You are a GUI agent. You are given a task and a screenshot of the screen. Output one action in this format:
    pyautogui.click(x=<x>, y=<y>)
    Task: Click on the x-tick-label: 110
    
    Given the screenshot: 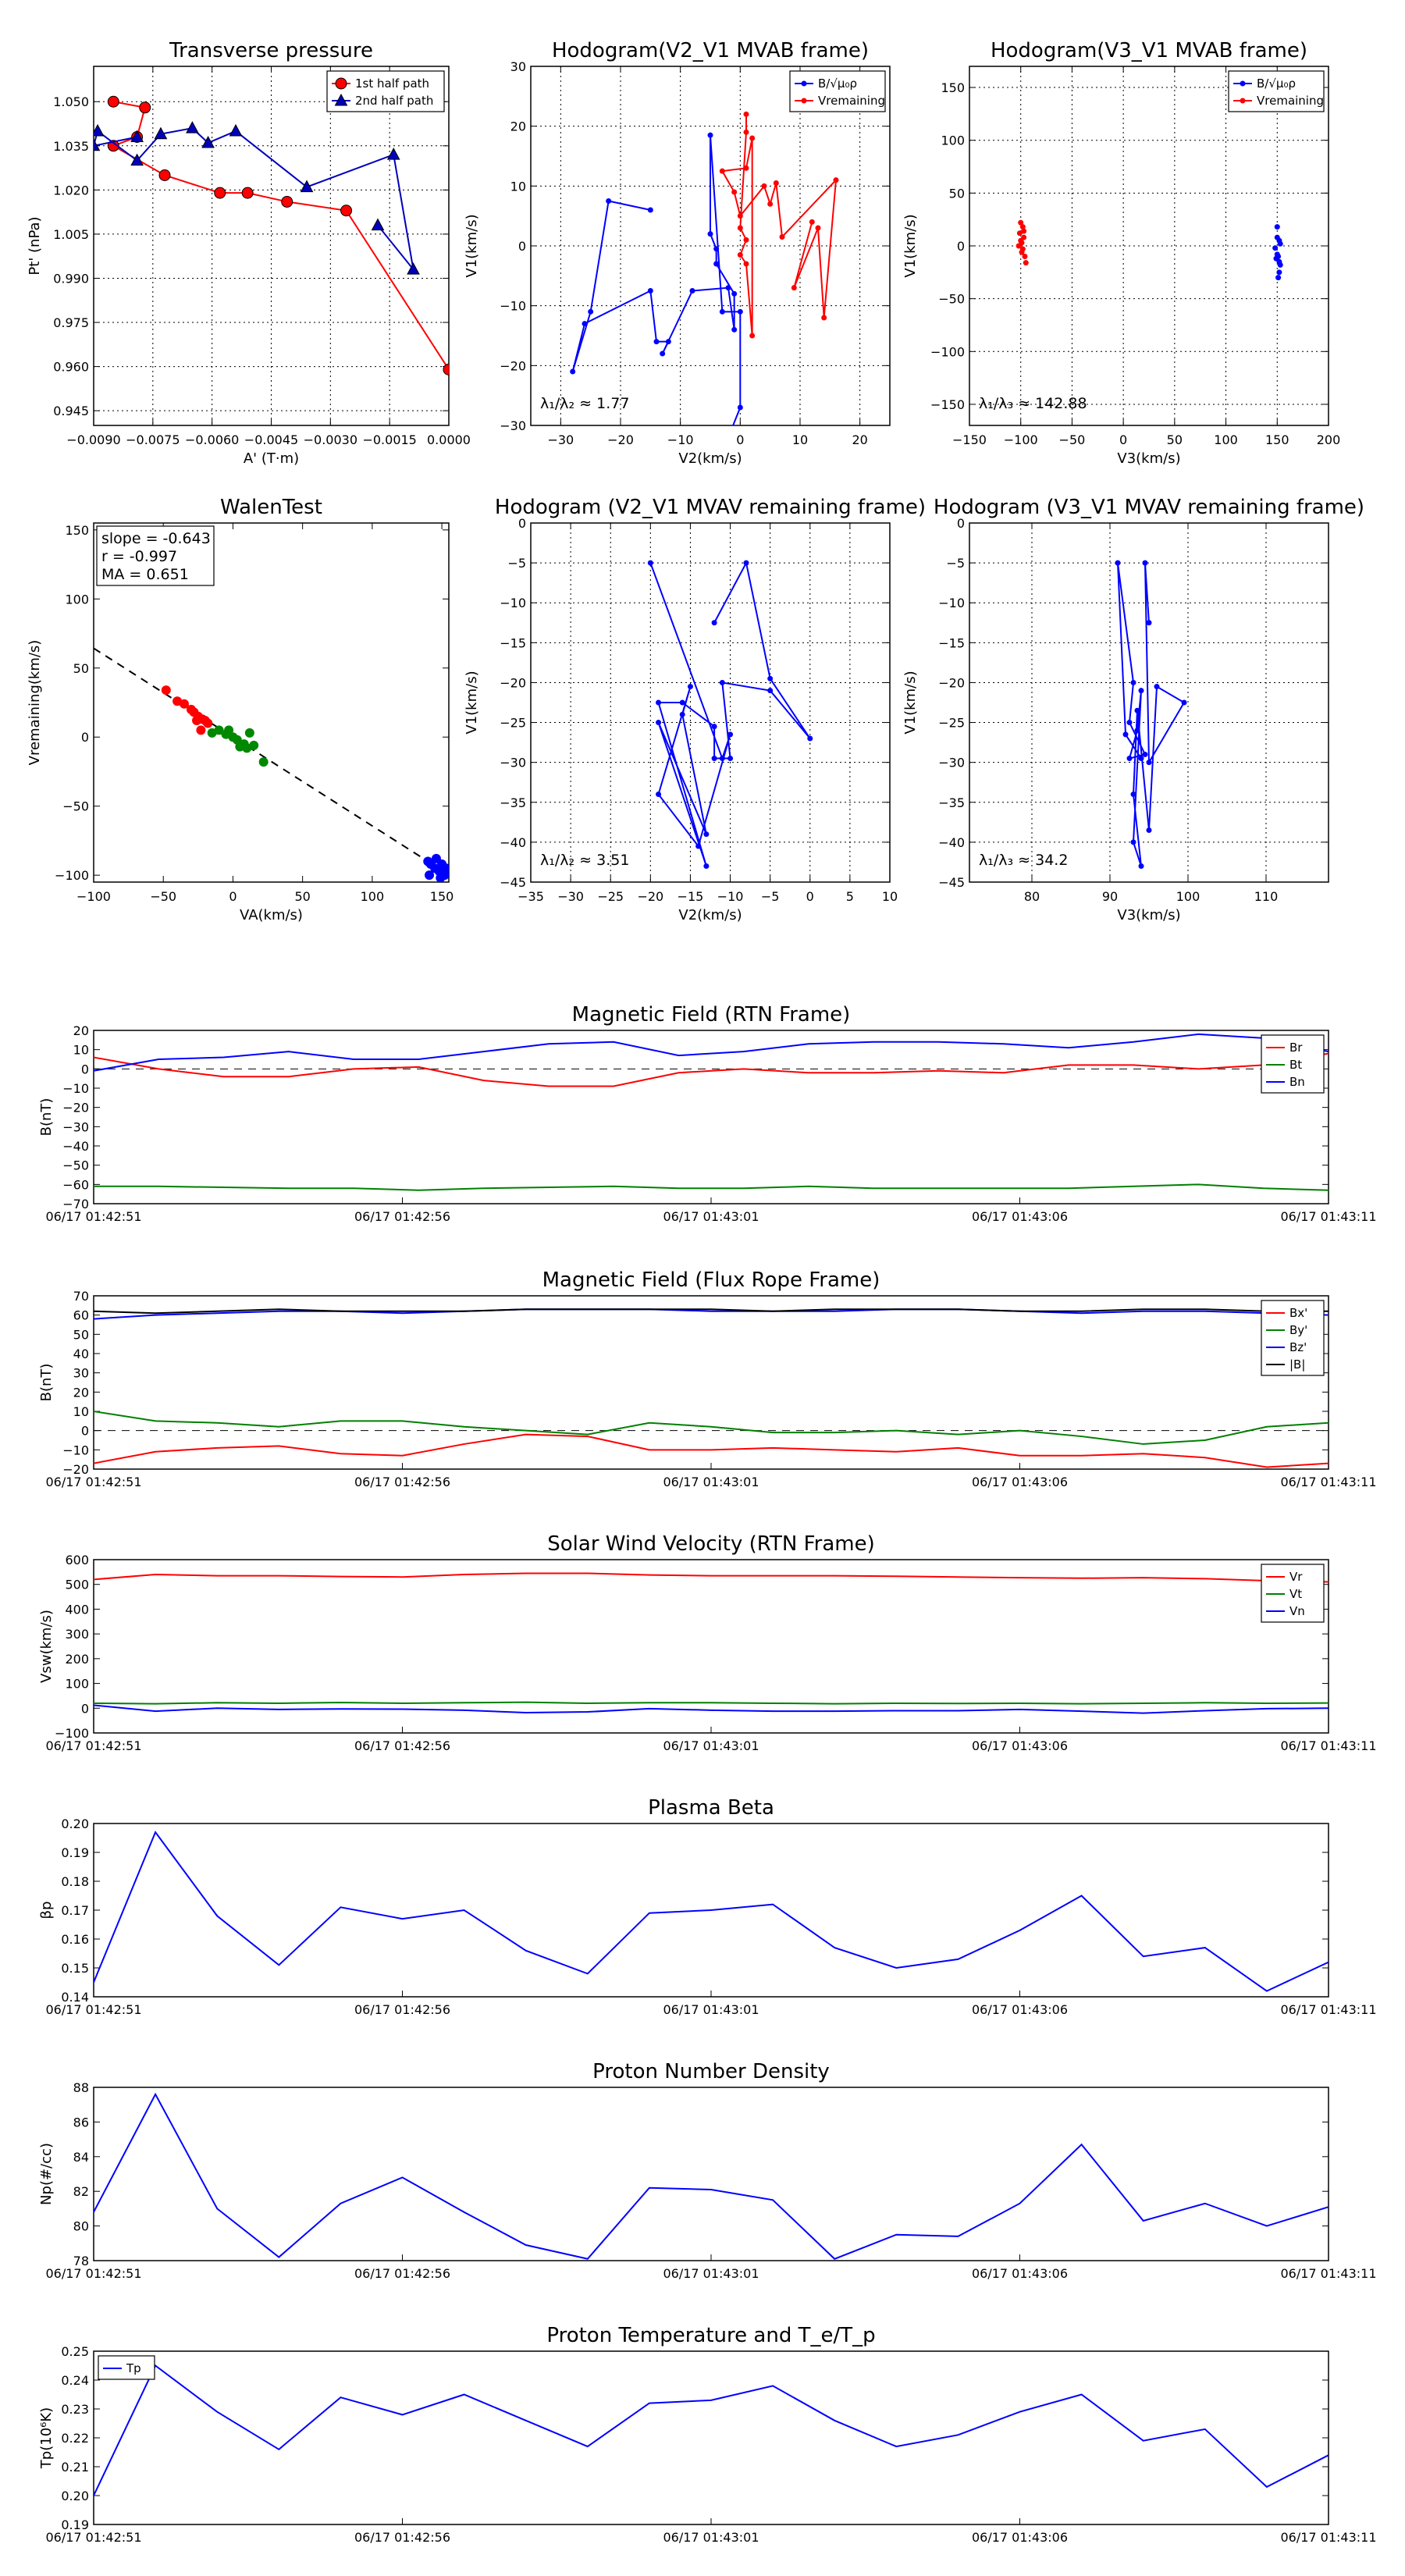 What is the action you would take?
    pyautogui.click(x=1267, y=896)
    